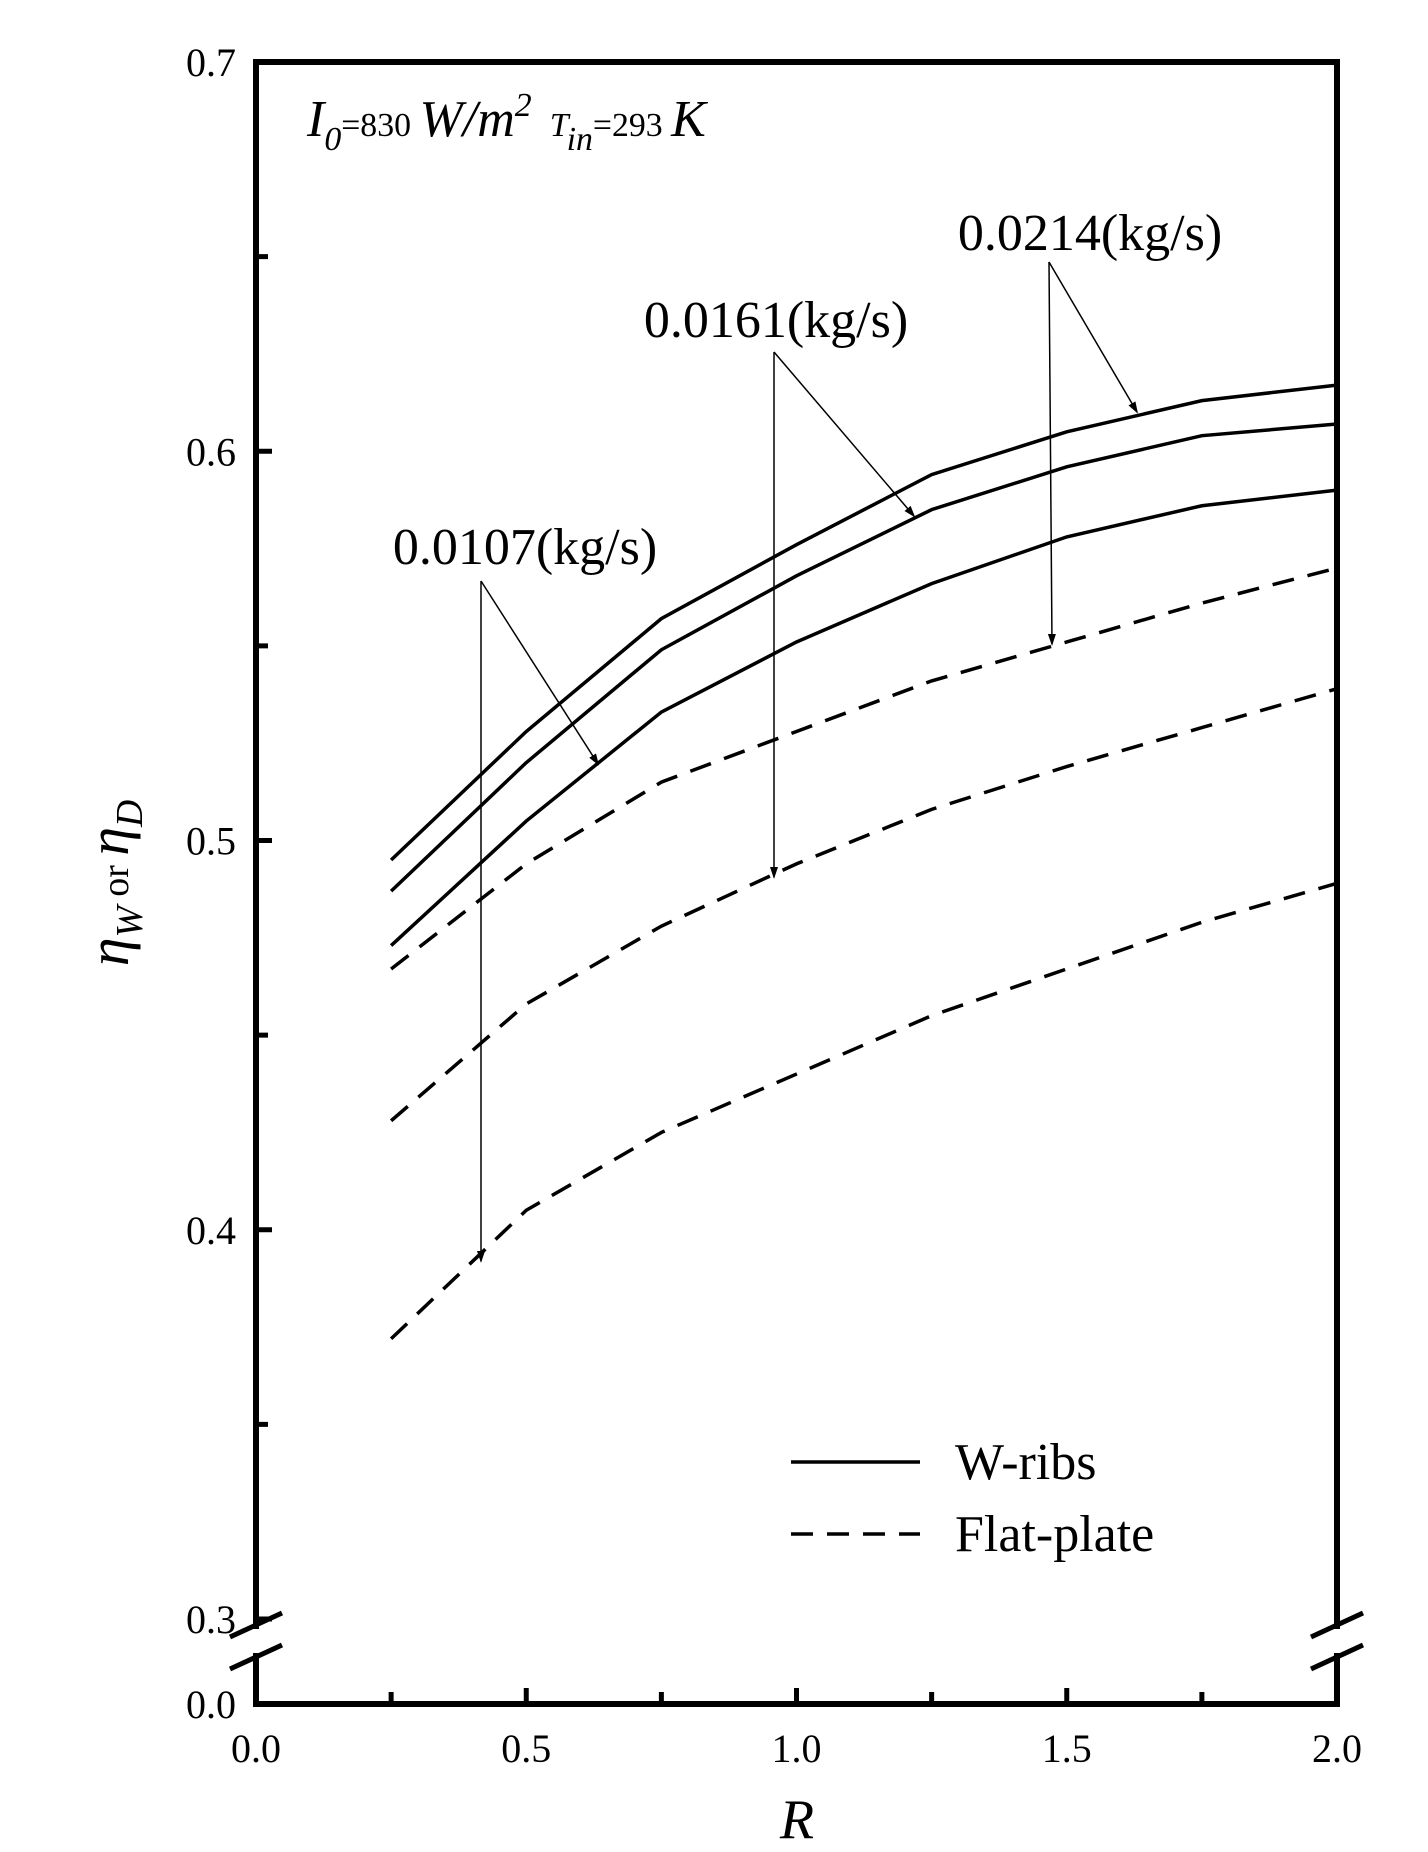 The image size is (1428, 1852). What do you see at coordinates (523, 105) in the screenshot?
I see `text-part: 2` at bounding box center [523, 105].